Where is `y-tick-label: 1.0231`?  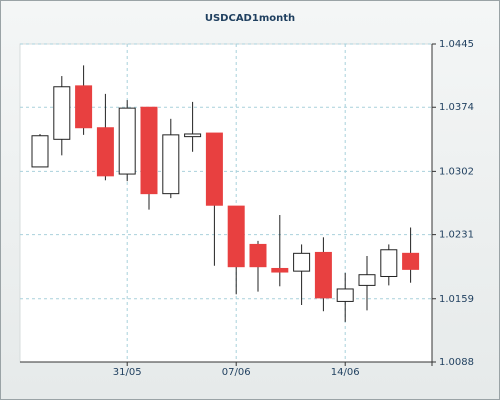 y-tick-label: 1.0231 is located at coordinates (456, 235).